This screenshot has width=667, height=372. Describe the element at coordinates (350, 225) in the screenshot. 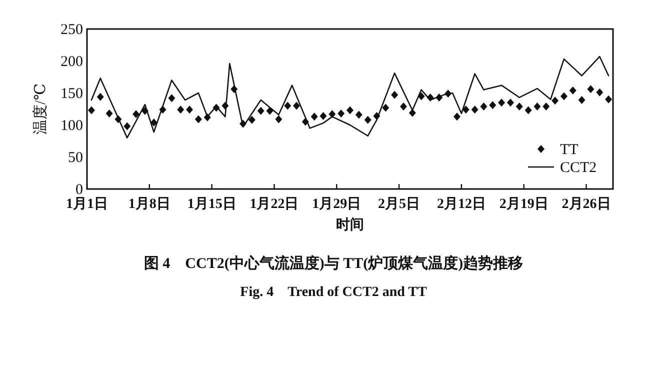

I see `x-axis-title: 时间` at that location.